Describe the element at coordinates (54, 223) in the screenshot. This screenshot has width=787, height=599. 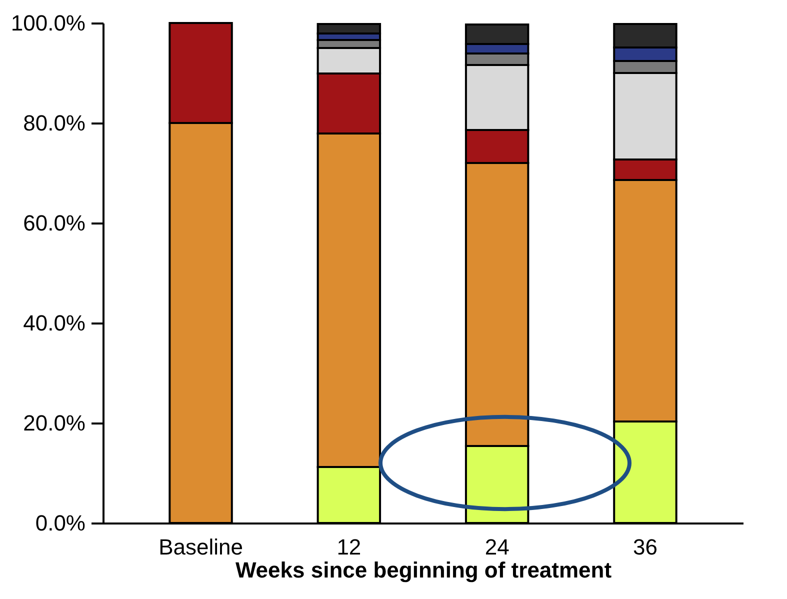
I see `y-tick-label: 60.0%` at that location.